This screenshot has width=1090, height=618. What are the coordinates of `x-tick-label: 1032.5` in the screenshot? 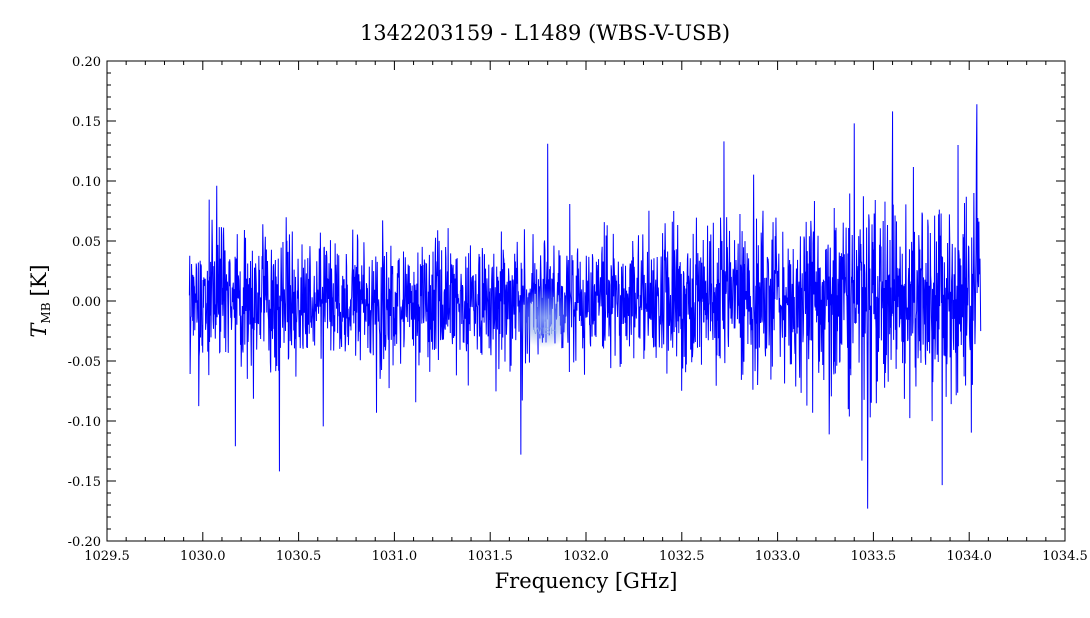 It's located at (682, 556).